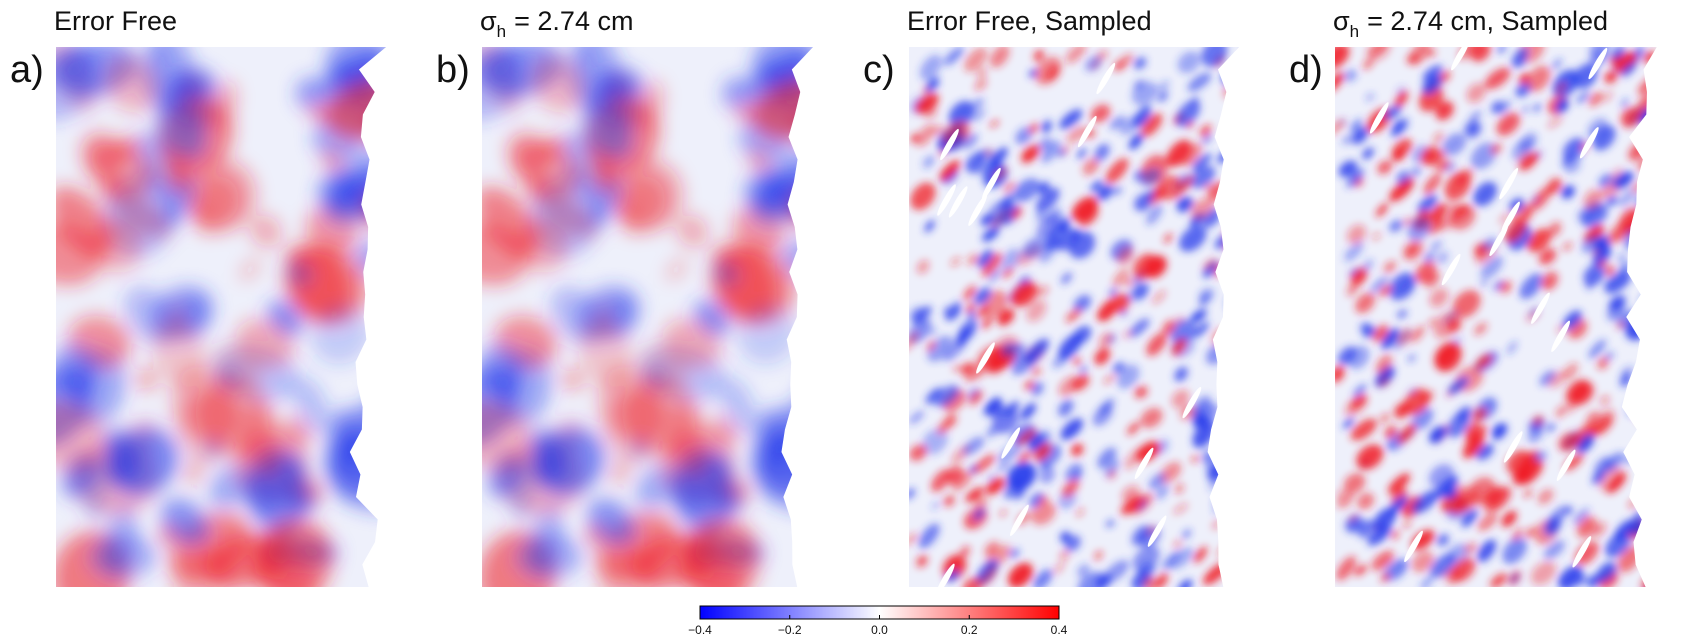  Describe the element at coordinates (556, 23) in the screenshot. I see `panel-title: σh = 2.74 cm` at that location.